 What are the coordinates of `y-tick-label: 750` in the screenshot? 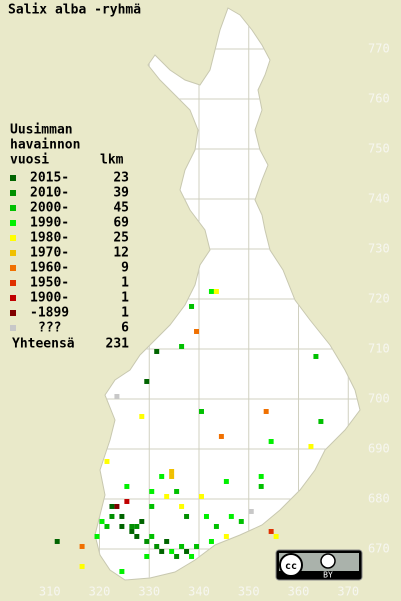 It's located at (379, 149).